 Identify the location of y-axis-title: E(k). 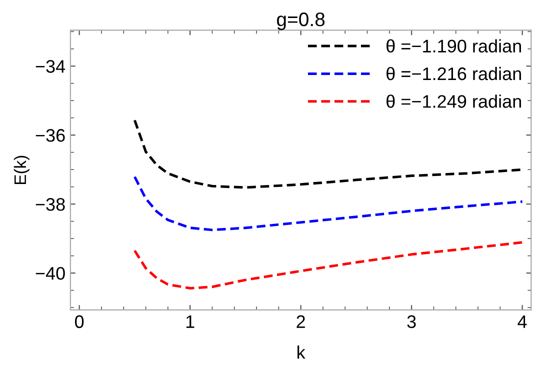
(22, 170).